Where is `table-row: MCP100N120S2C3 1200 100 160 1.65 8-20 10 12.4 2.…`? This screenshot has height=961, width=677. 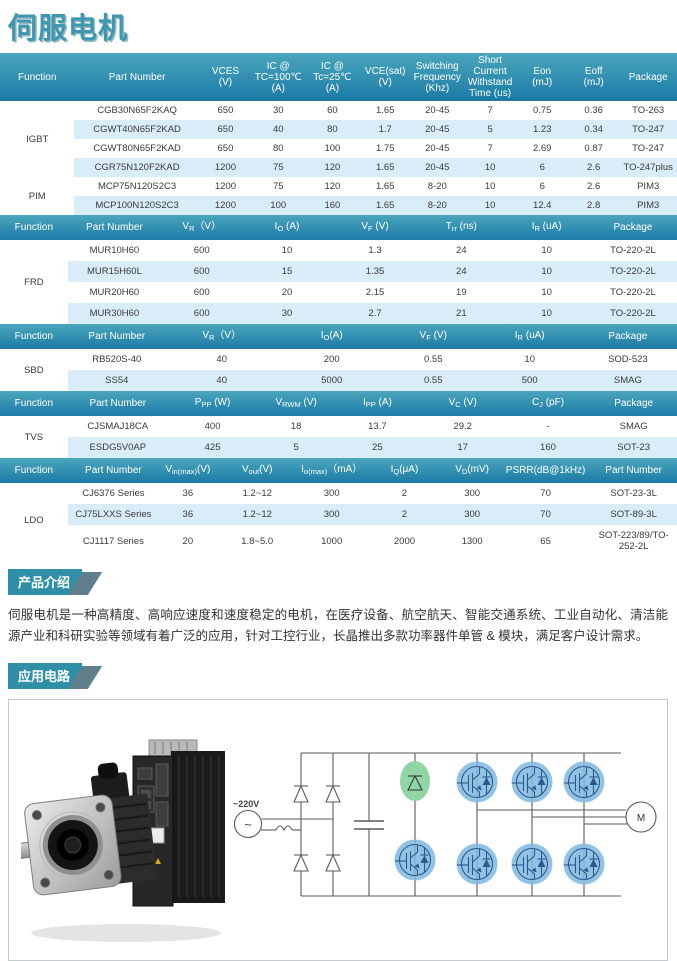 table-row: MCP100N120S2C3 1200 100 160 1.65 8-20 10 12.4 2.… is located at coordinates (338, 205).